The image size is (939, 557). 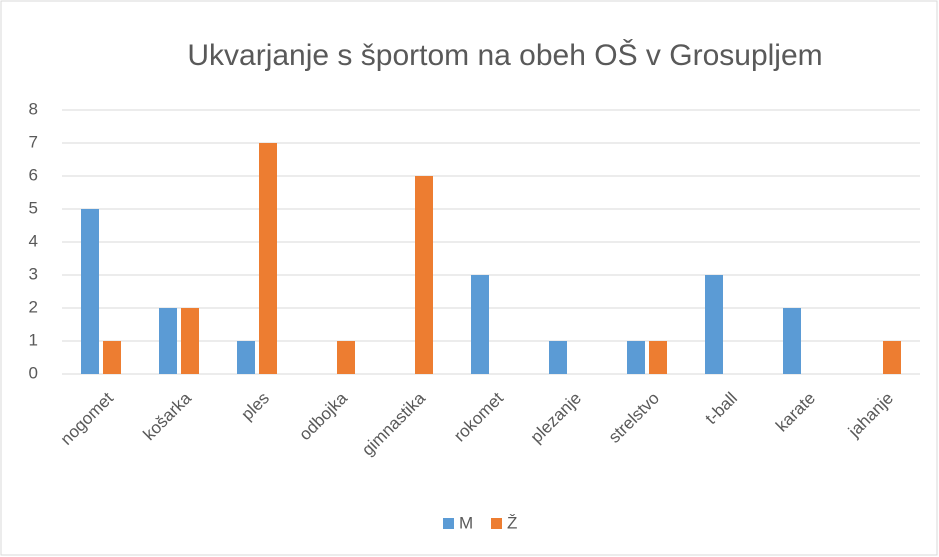 What do you see at coordinates (33, 108) in the screenshot?
I see `y-tick-label: 8` at bounding box center [33, 108].